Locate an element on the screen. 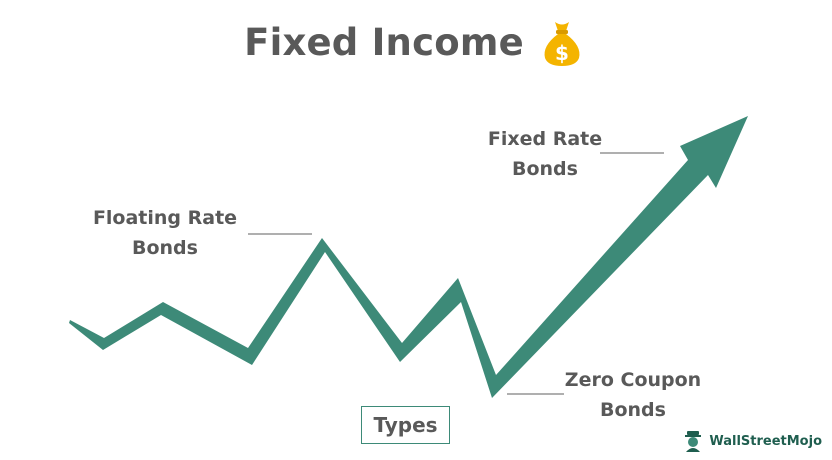  brand-name: WallStreetMojo is located at coordinates (765, 441).